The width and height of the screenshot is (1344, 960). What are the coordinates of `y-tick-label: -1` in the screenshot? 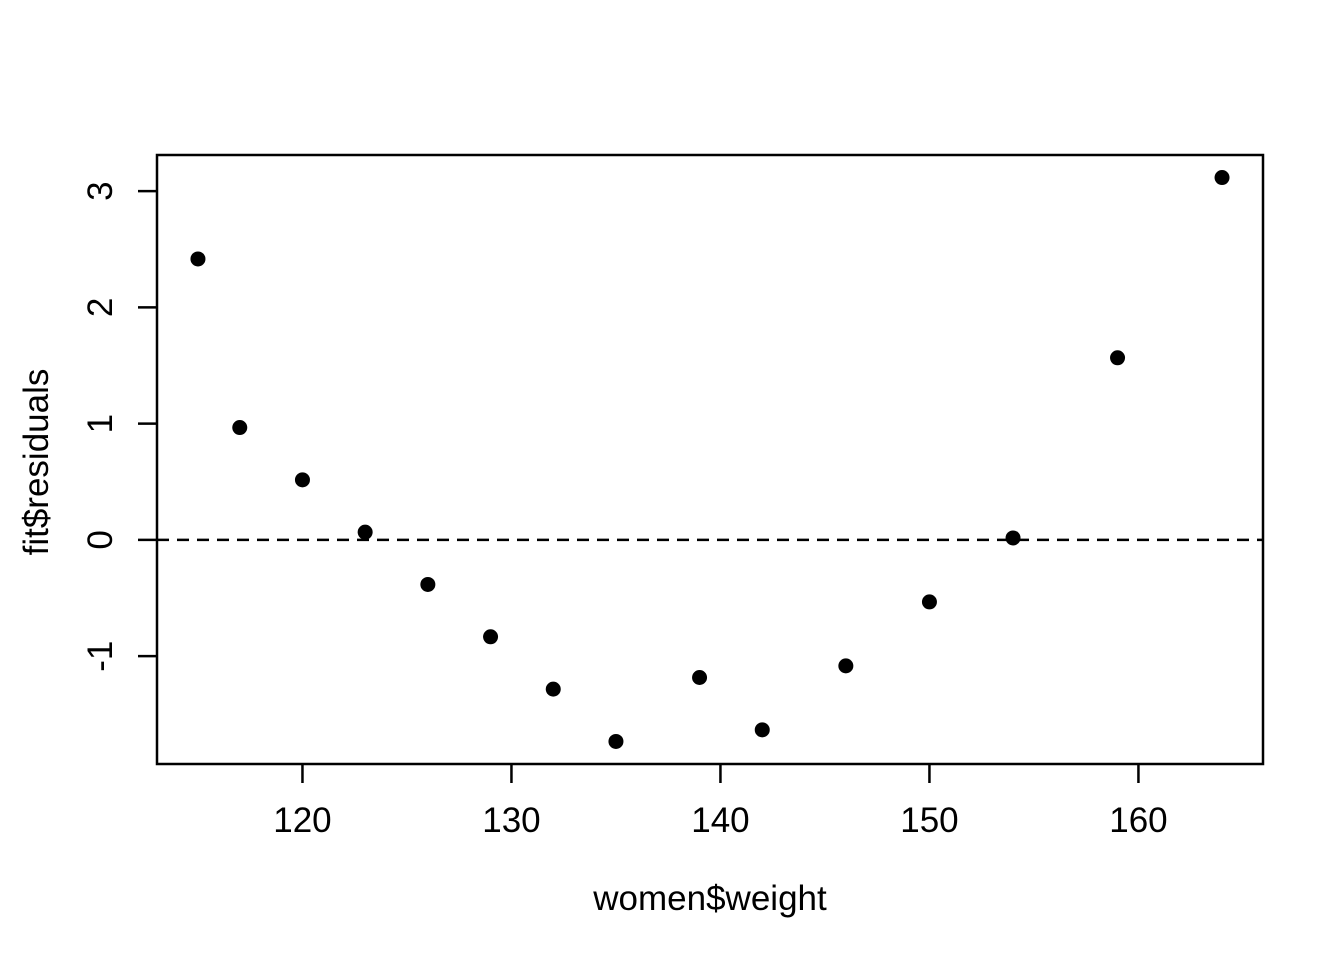 It's located at (100, 656).